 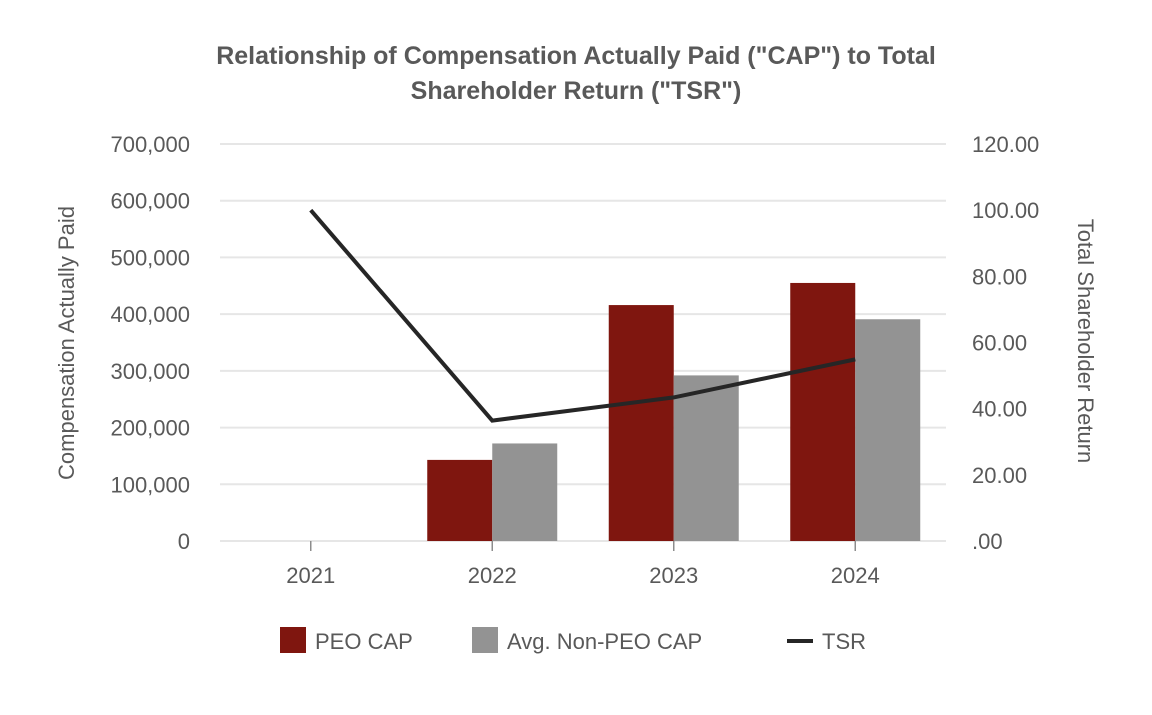 I want to click on y-tick-label: 500,000, so click(x=150, y=257).